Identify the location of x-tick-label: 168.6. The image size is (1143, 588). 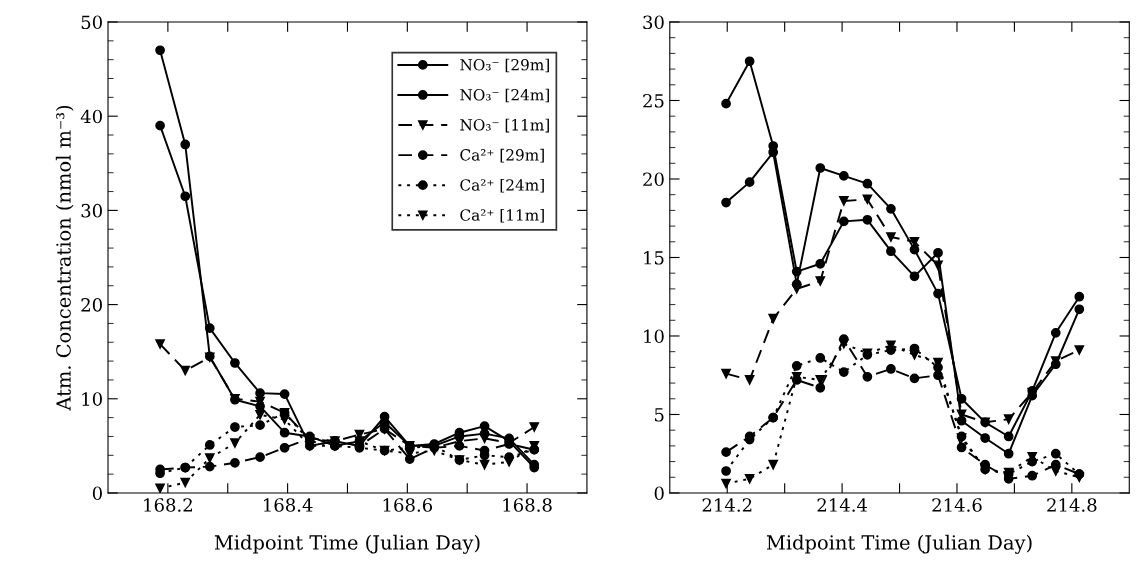
(408, 505).